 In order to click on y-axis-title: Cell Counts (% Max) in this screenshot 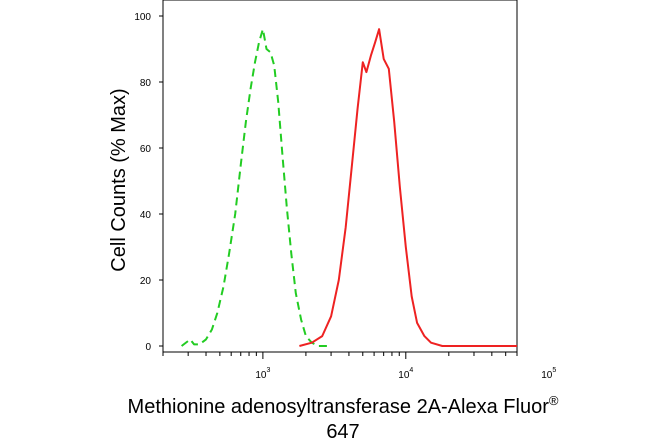, I will do `click(119, 179)`.